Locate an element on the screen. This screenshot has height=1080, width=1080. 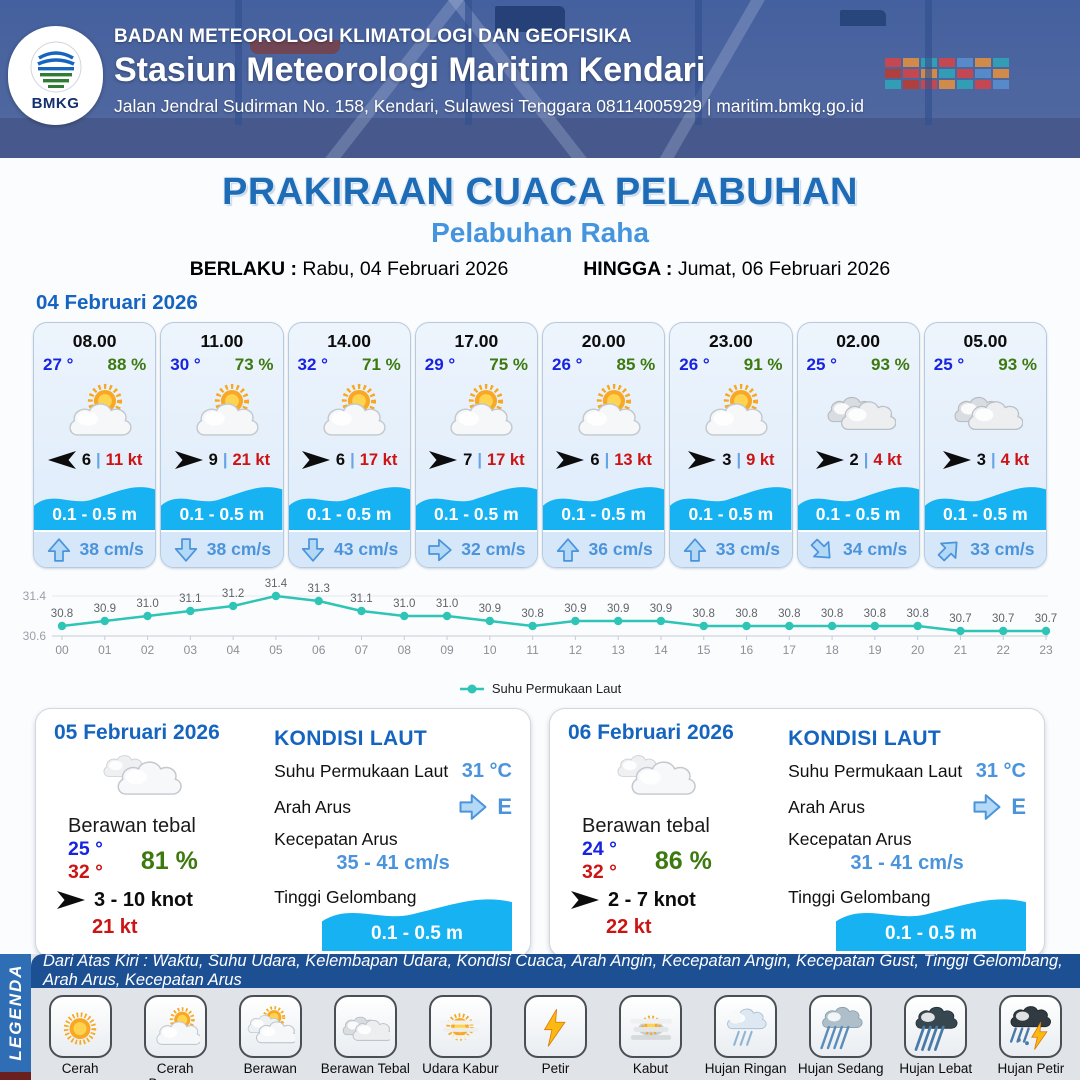
current-speed-value: 35 - 41 cm/s is located at coordinates (393, 863).